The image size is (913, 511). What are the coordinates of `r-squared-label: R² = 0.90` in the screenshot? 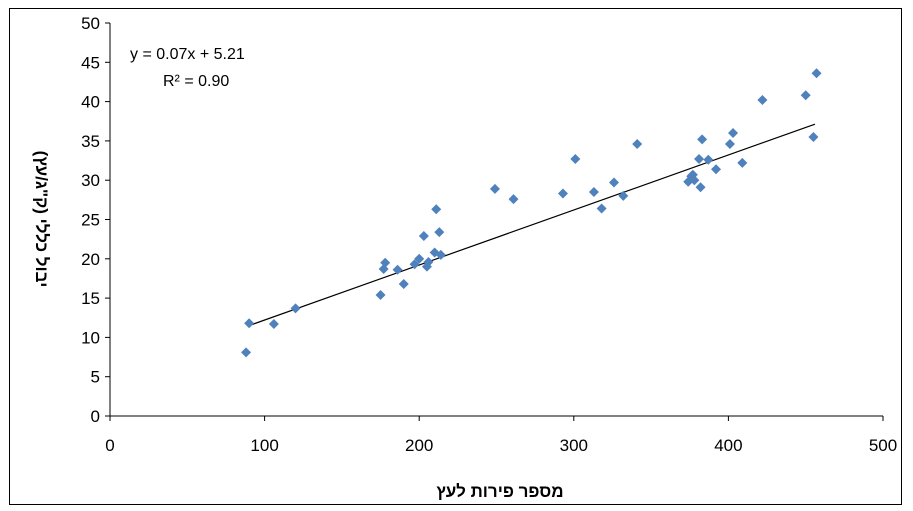 It's located at (196, 81).